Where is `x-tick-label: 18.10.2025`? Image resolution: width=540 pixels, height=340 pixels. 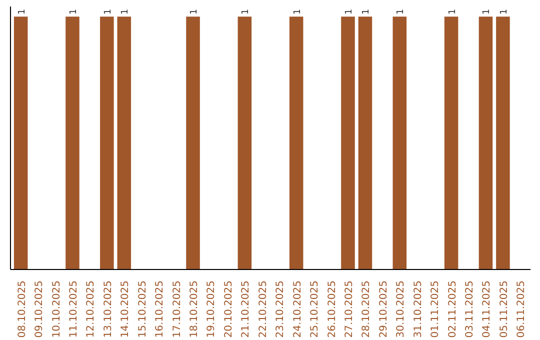
x-tick-label: 18.10.2025 is located at coordinates (194, 309).